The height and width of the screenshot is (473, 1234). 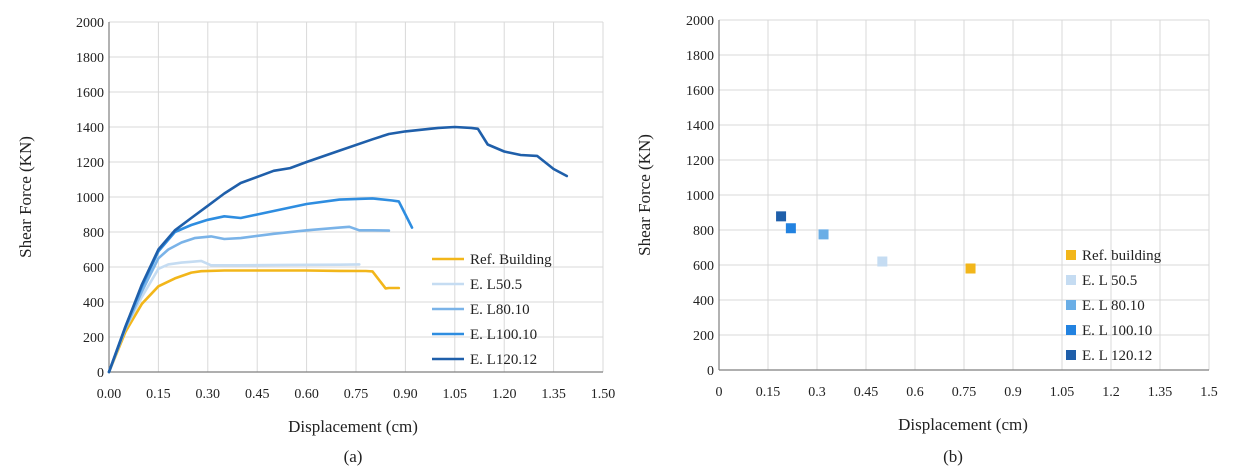 What do you see at coordinates (306, 394) in the screenshot?
I see `chart-a-x-tick-label: 0.60` at bounding box center [306, 394].